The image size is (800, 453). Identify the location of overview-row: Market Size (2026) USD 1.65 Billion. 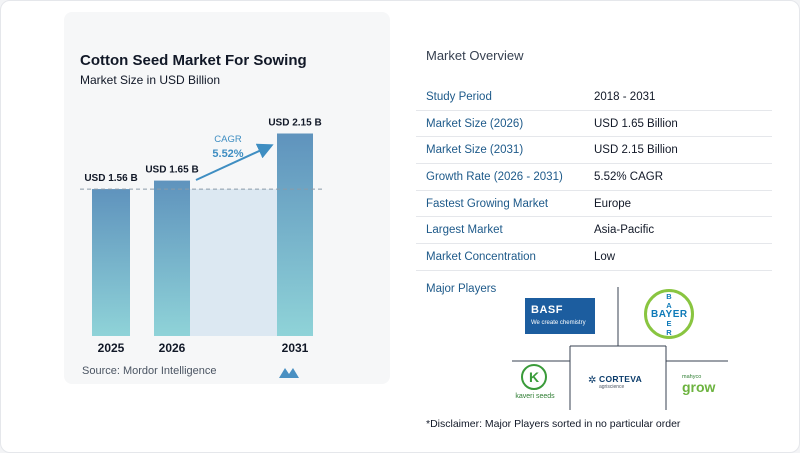
(594, 124).